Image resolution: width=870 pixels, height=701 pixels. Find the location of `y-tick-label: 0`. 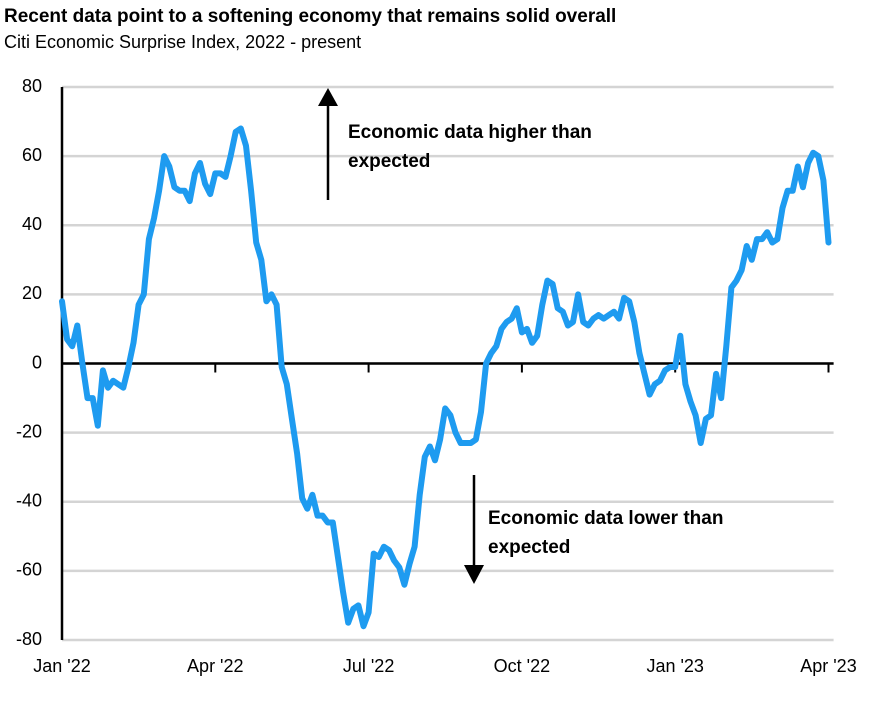

y-tick-label: 0 is located at coordinates (37, 362).